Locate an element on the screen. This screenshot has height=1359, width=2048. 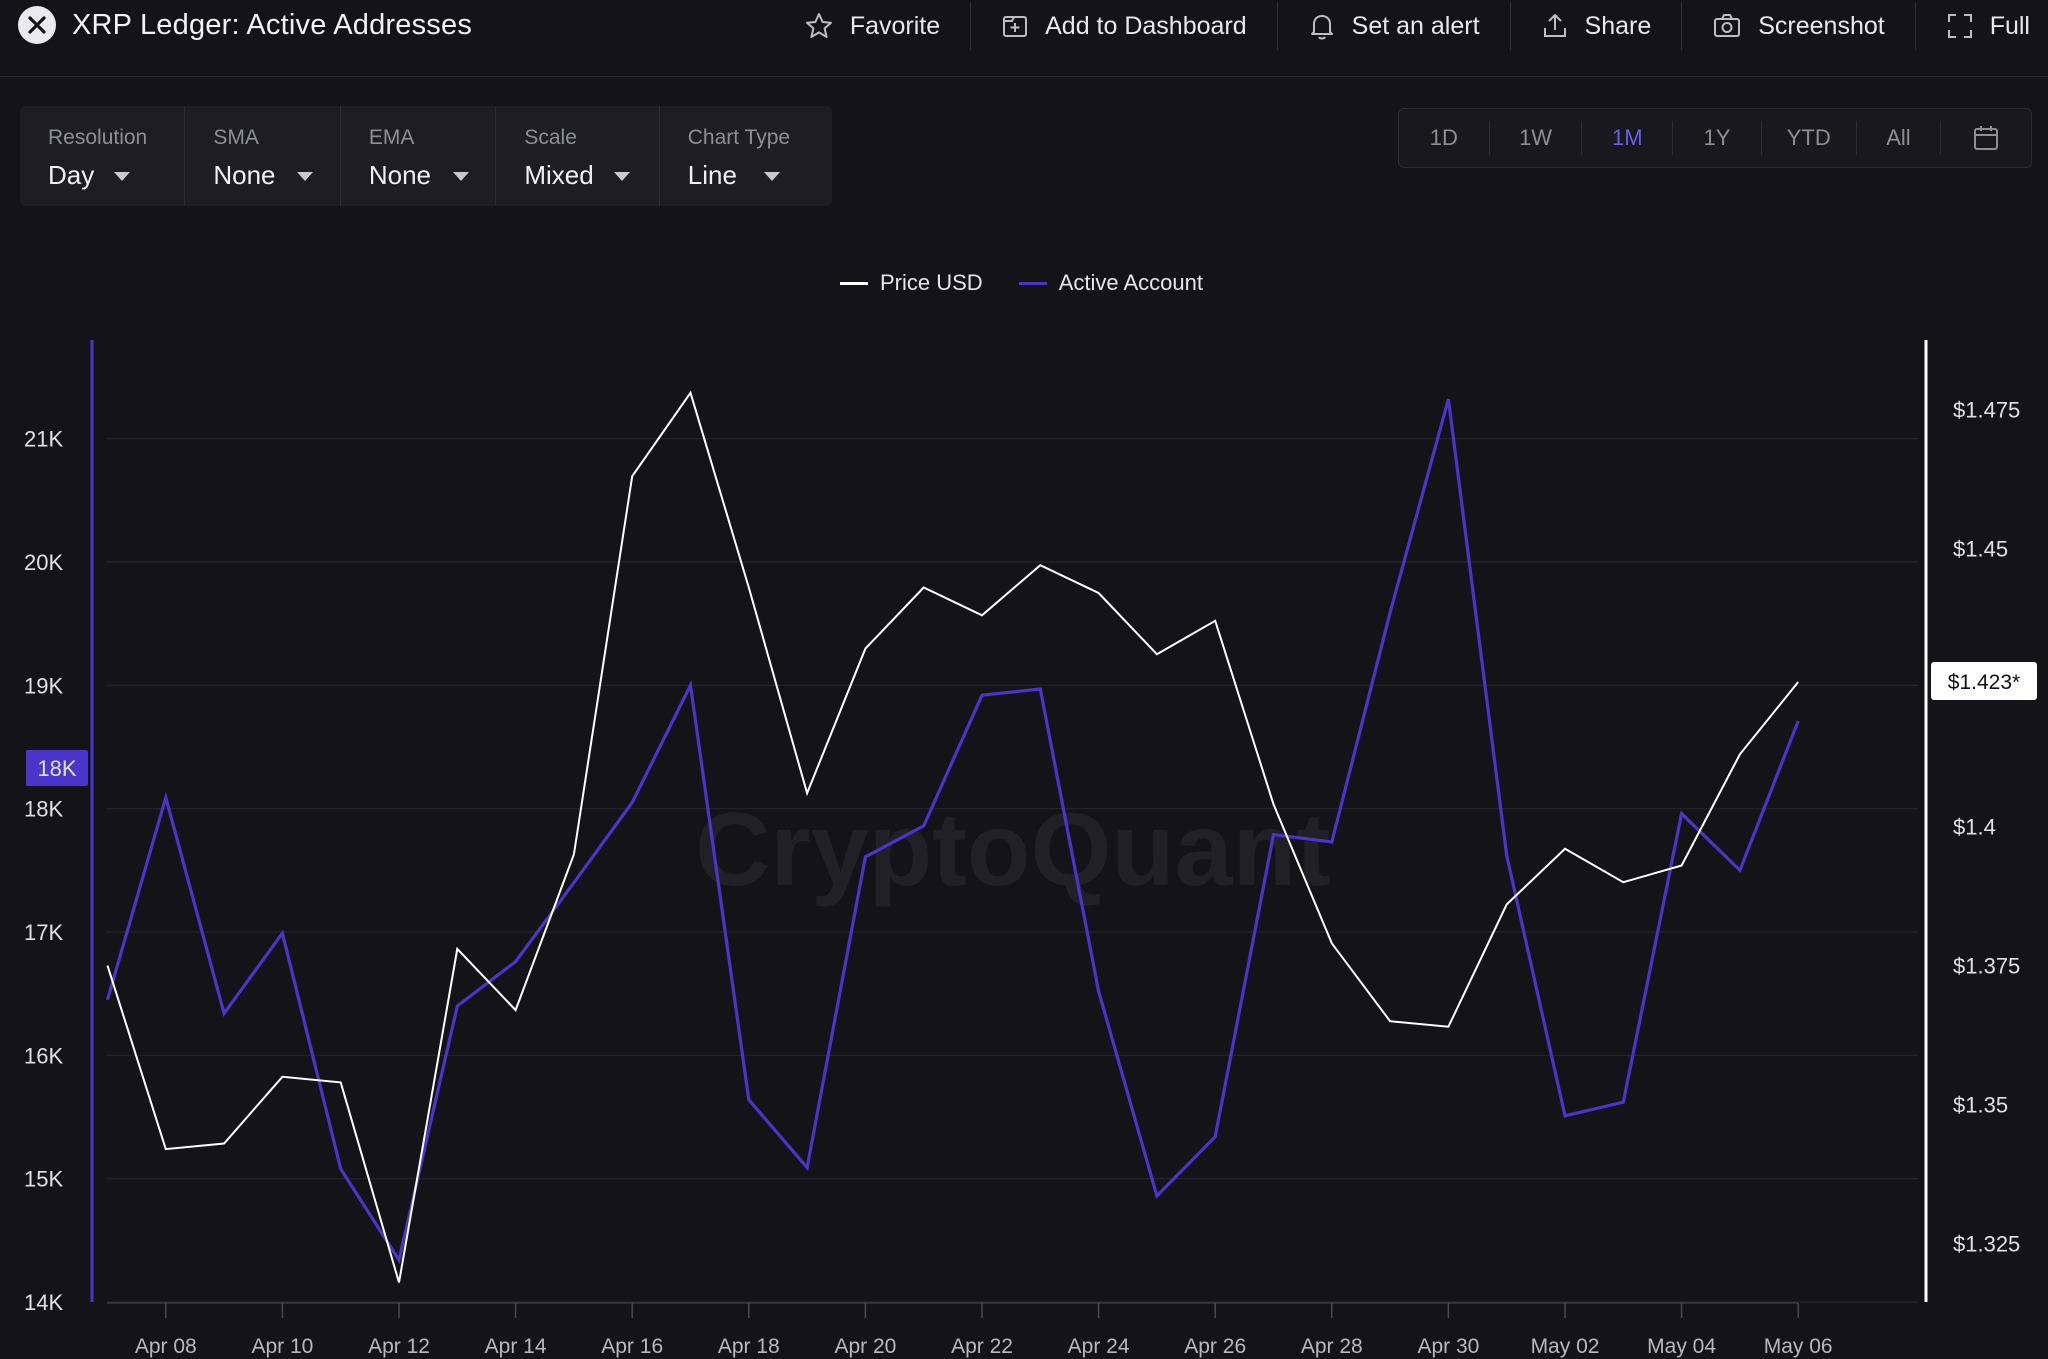
set-alert-button: Set an alert is located at coordinates (1394, 26).